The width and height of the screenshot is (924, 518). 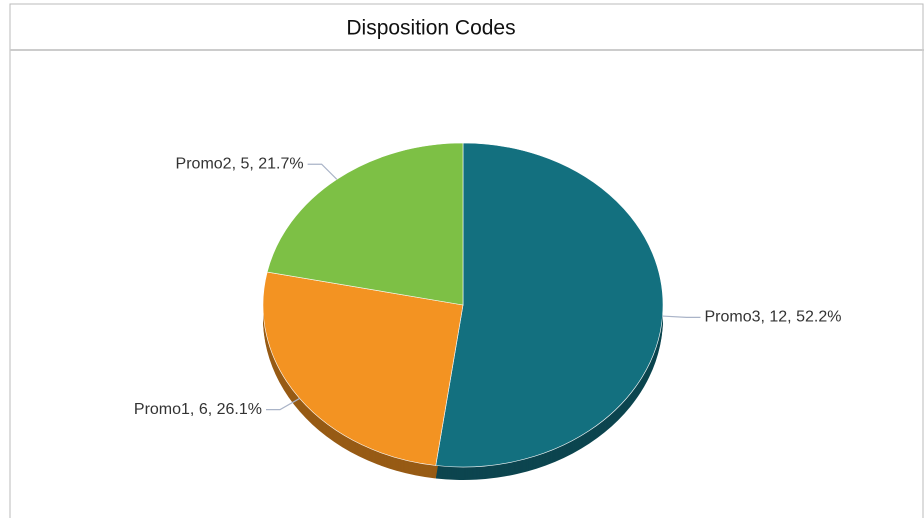 What do you see at coordinates (772, 317) in the screenshot?
I see `data-label: Promo3, 12, 52.2%` at bounding box center [772, 317].